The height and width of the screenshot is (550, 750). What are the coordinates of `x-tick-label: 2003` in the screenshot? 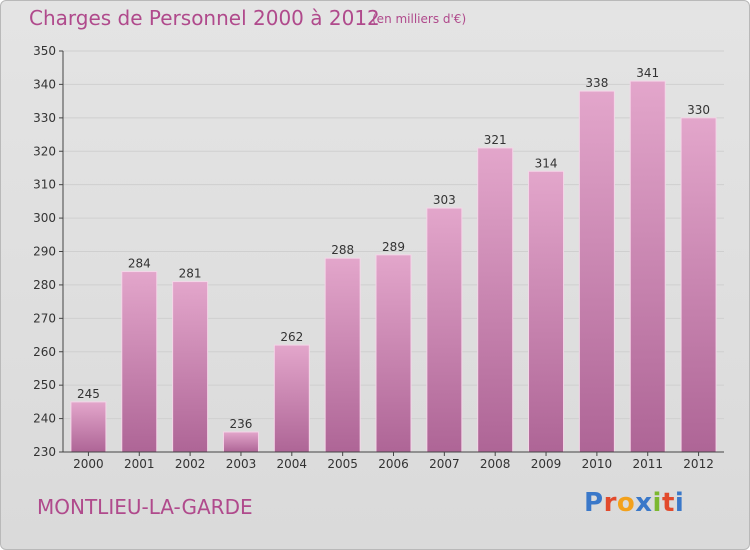 It's located at (241, 464).